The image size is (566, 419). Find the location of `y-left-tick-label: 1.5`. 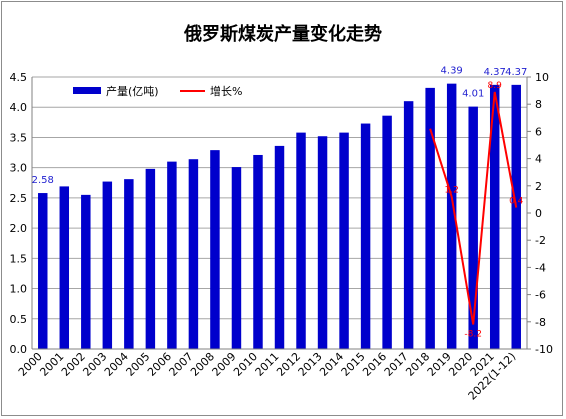

y-left-tick-label: 1.5 is located at coordinates (19, 258).